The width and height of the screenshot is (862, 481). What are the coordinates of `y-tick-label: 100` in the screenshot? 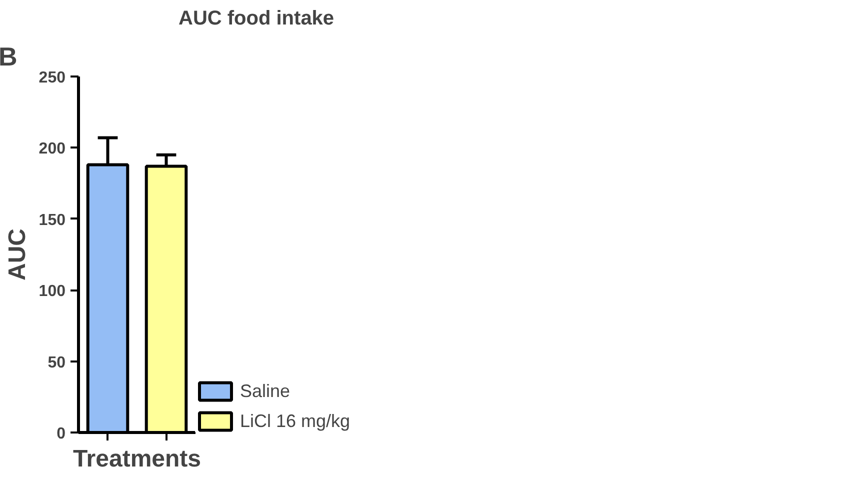 It's located at (52, 291).